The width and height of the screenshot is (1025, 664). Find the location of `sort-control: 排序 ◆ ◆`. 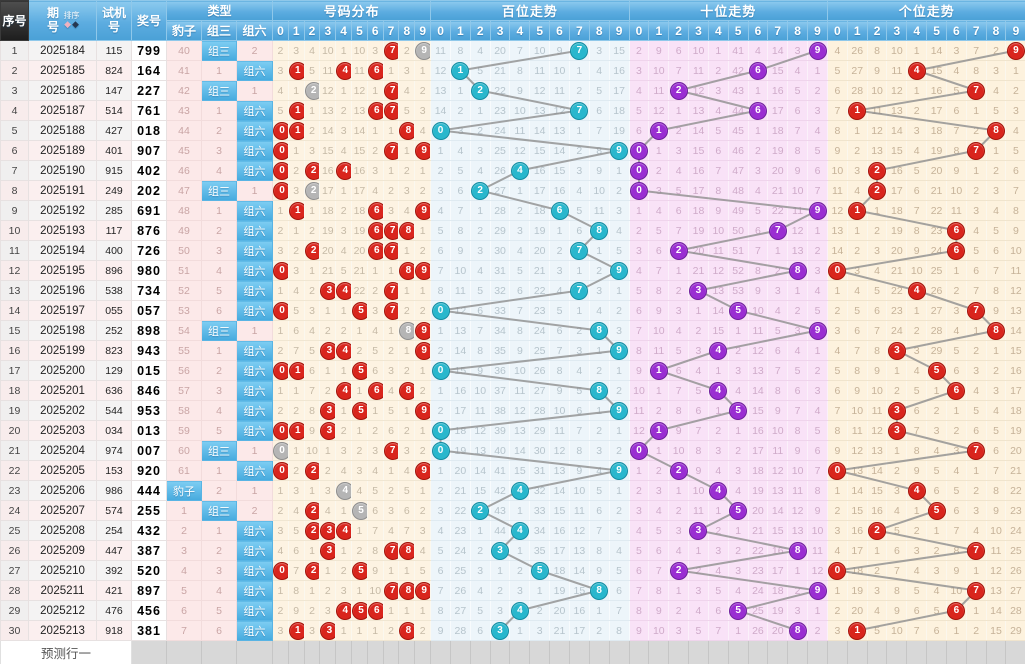

sort-control: 排序 ◆ ◆ is located at coordinates (72, 20).